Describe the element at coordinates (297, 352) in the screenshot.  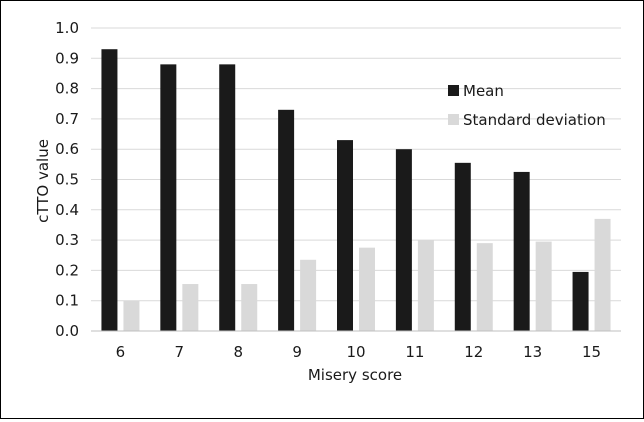
I see `x-tick-label: 9` at that location.